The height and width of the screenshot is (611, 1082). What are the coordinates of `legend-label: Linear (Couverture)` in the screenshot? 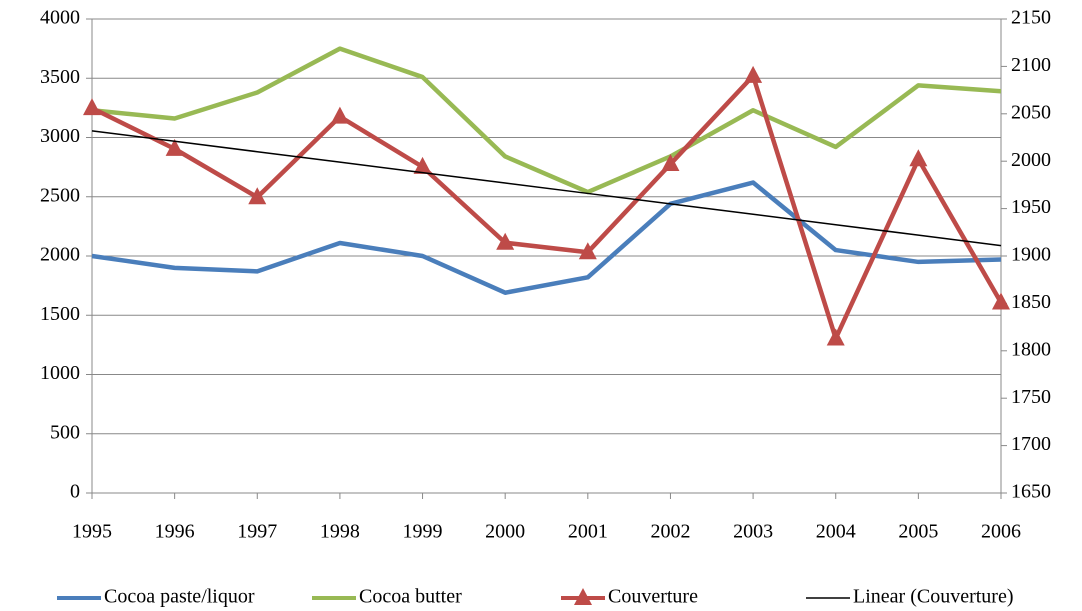 It's located at (933, 597).